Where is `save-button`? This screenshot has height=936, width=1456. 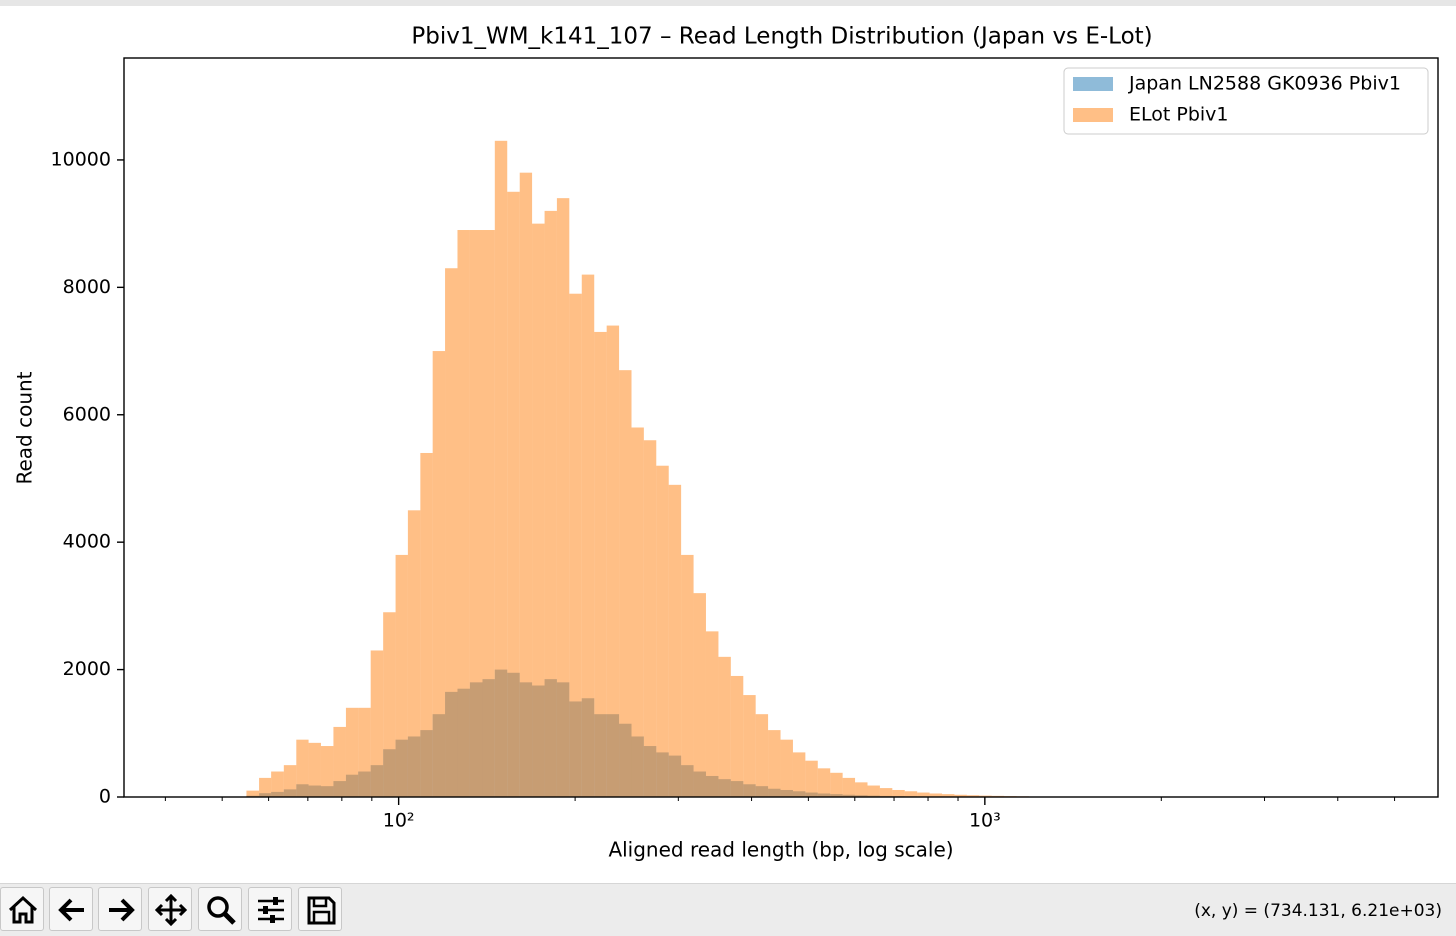
save-button is located at coordinates (320, 909).